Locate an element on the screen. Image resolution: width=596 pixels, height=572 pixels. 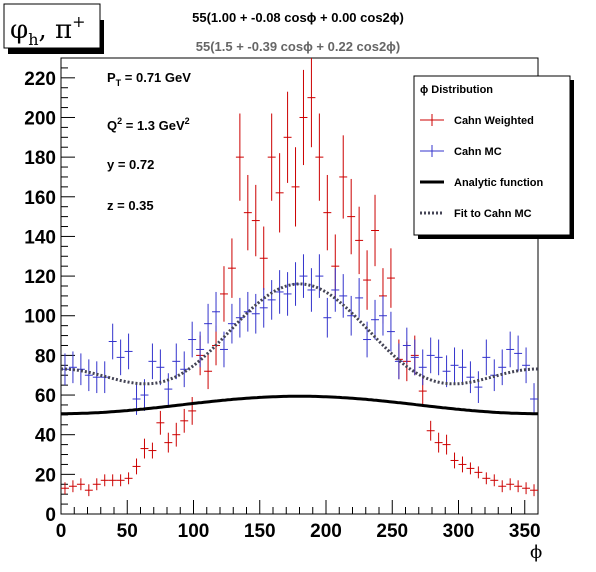
legend-label-fit: Fit to Cahn MC is located at coordinates (493, 214).